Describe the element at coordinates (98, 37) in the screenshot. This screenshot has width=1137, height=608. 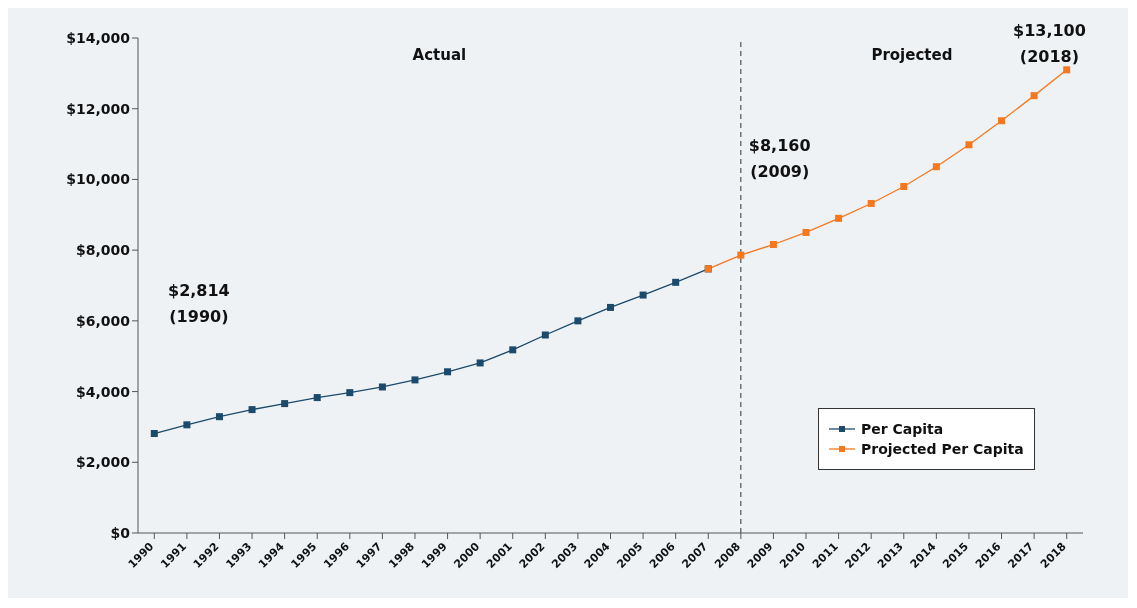
I see `y-tick-label: $14,000` at that location.